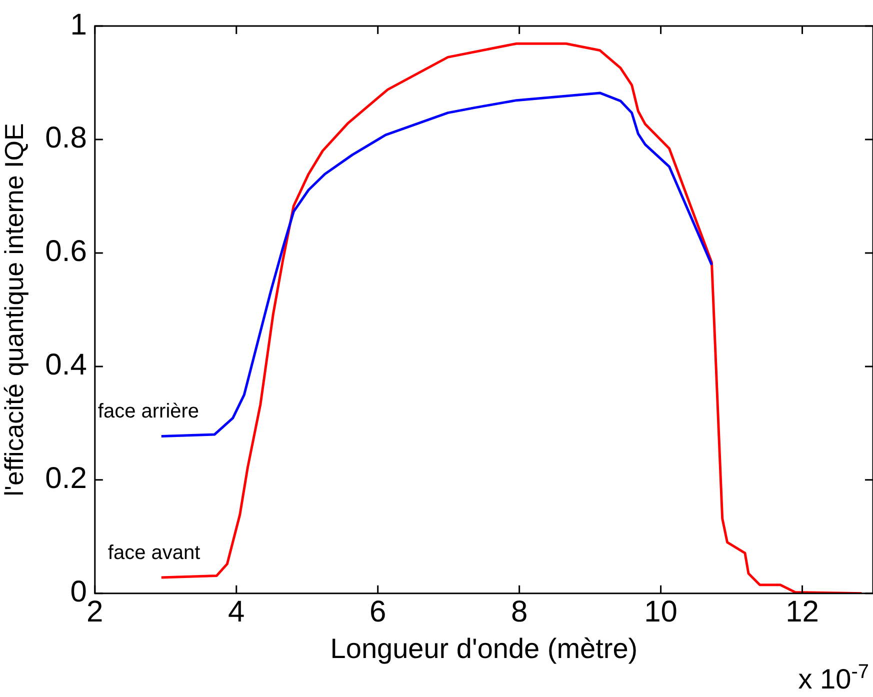 The image size is (873, 697). Describe the element at coordinates (802, 612) in the screenshot. I see `x-tick-label: 12` at that location.